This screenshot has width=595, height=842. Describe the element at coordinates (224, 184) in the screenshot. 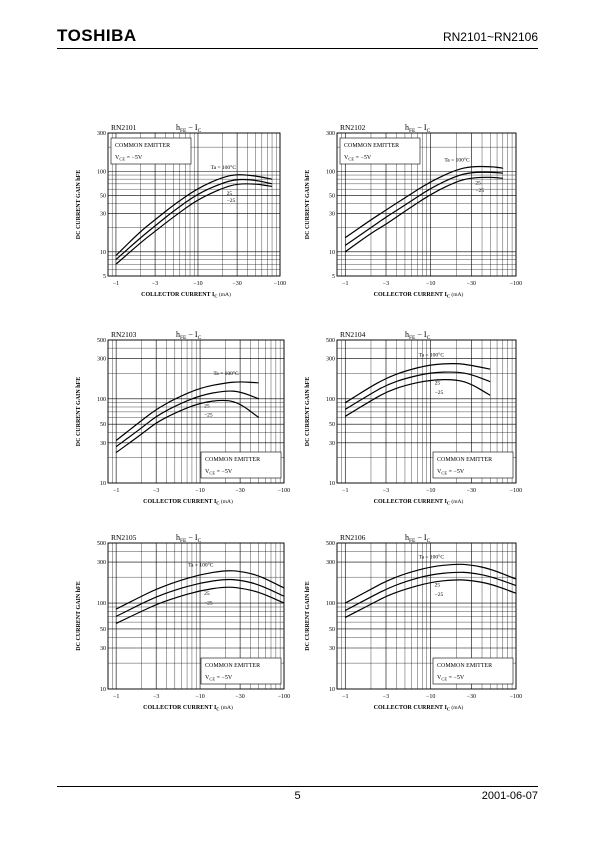

I see `series-labels: Ta = 100°C 25−25` at that location.